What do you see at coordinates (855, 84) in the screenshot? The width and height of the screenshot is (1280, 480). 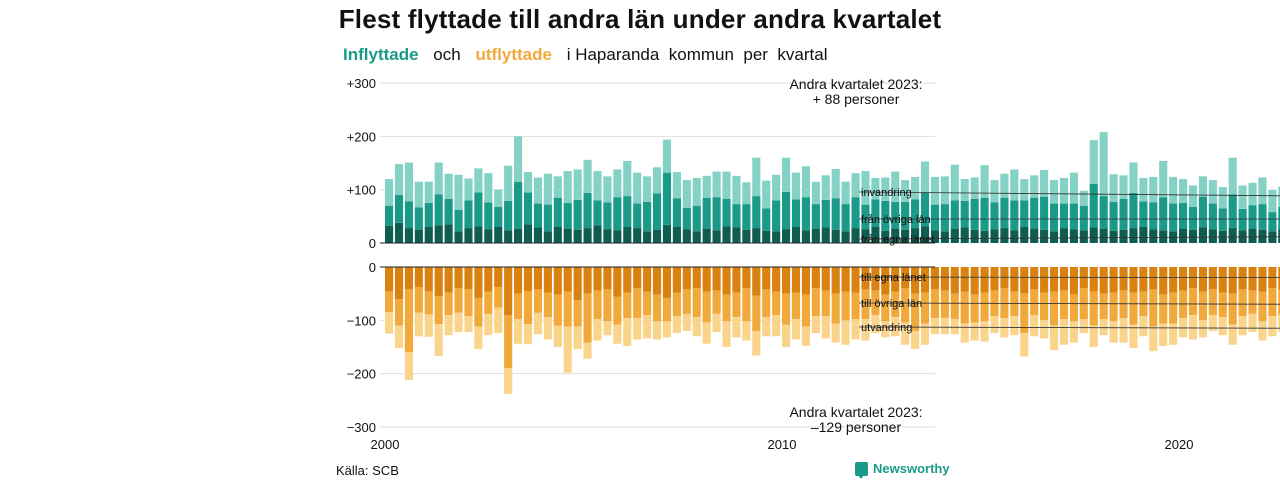 I see `annotation-top: Andra kvartalet 2023:` at bounding box center [855, 84].